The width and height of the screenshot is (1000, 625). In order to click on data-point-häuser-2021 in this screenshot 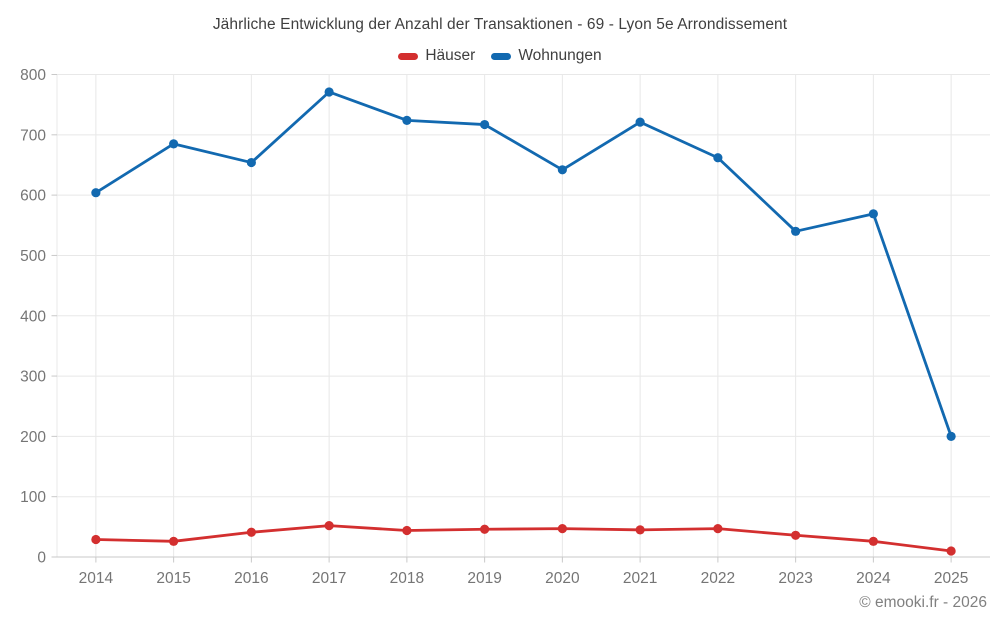, I will do `click(640, 530)`.